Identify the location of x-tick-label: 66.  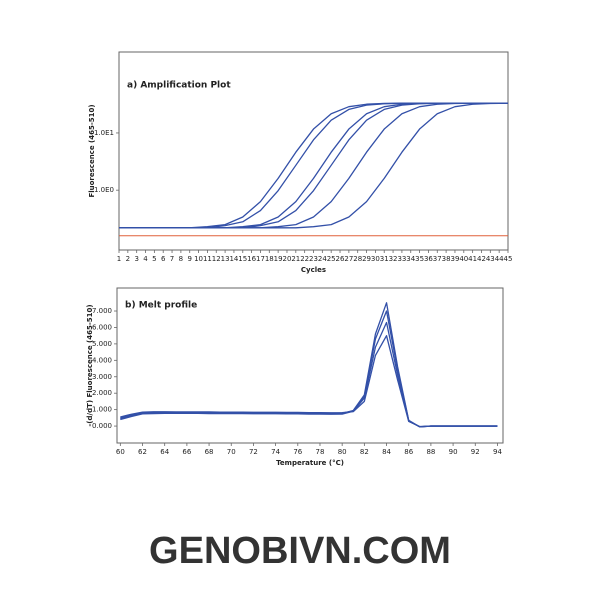
(186, 452).